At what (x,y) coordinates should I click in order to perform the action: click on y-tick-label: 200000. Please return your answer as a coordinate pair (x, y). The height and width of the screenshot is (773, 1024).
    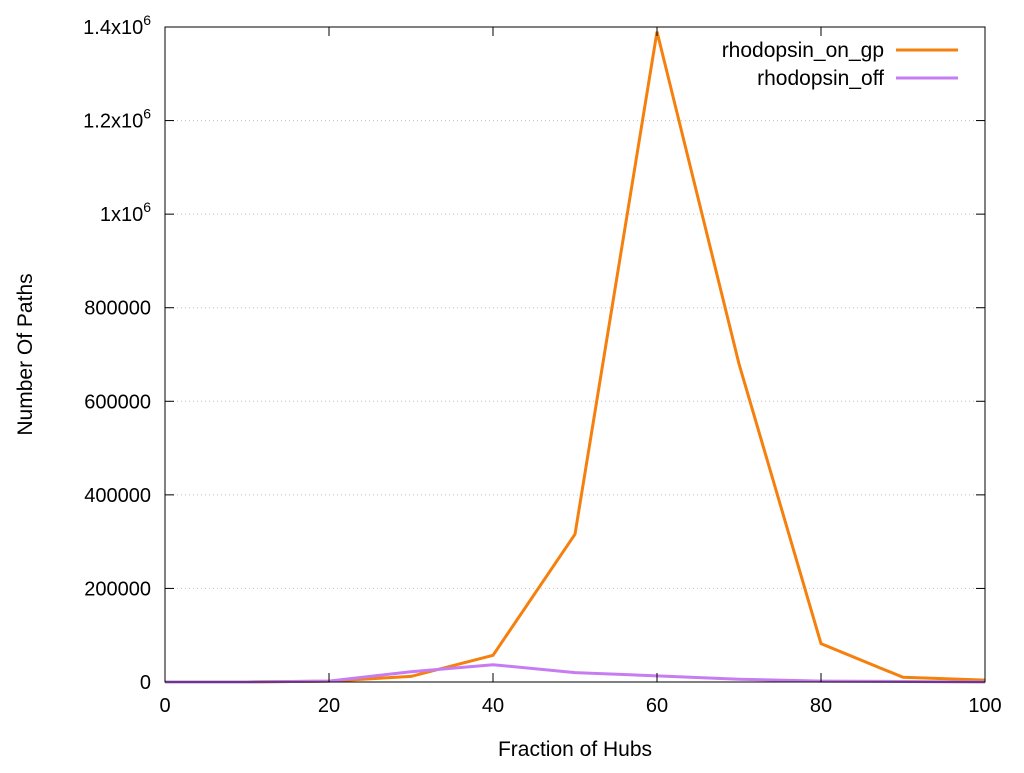
    Looking at the image, I should click on (117, 589).